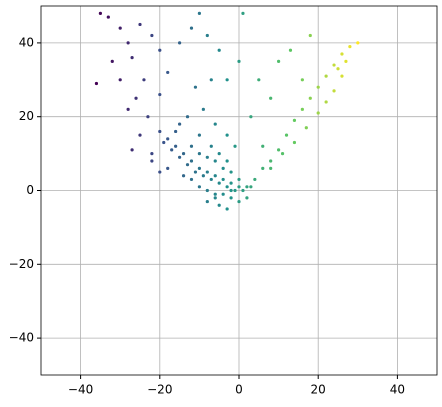  Describe the element at coordinates (21, 338) in the screenshot. I see `y-tick-label: −40` at that location.